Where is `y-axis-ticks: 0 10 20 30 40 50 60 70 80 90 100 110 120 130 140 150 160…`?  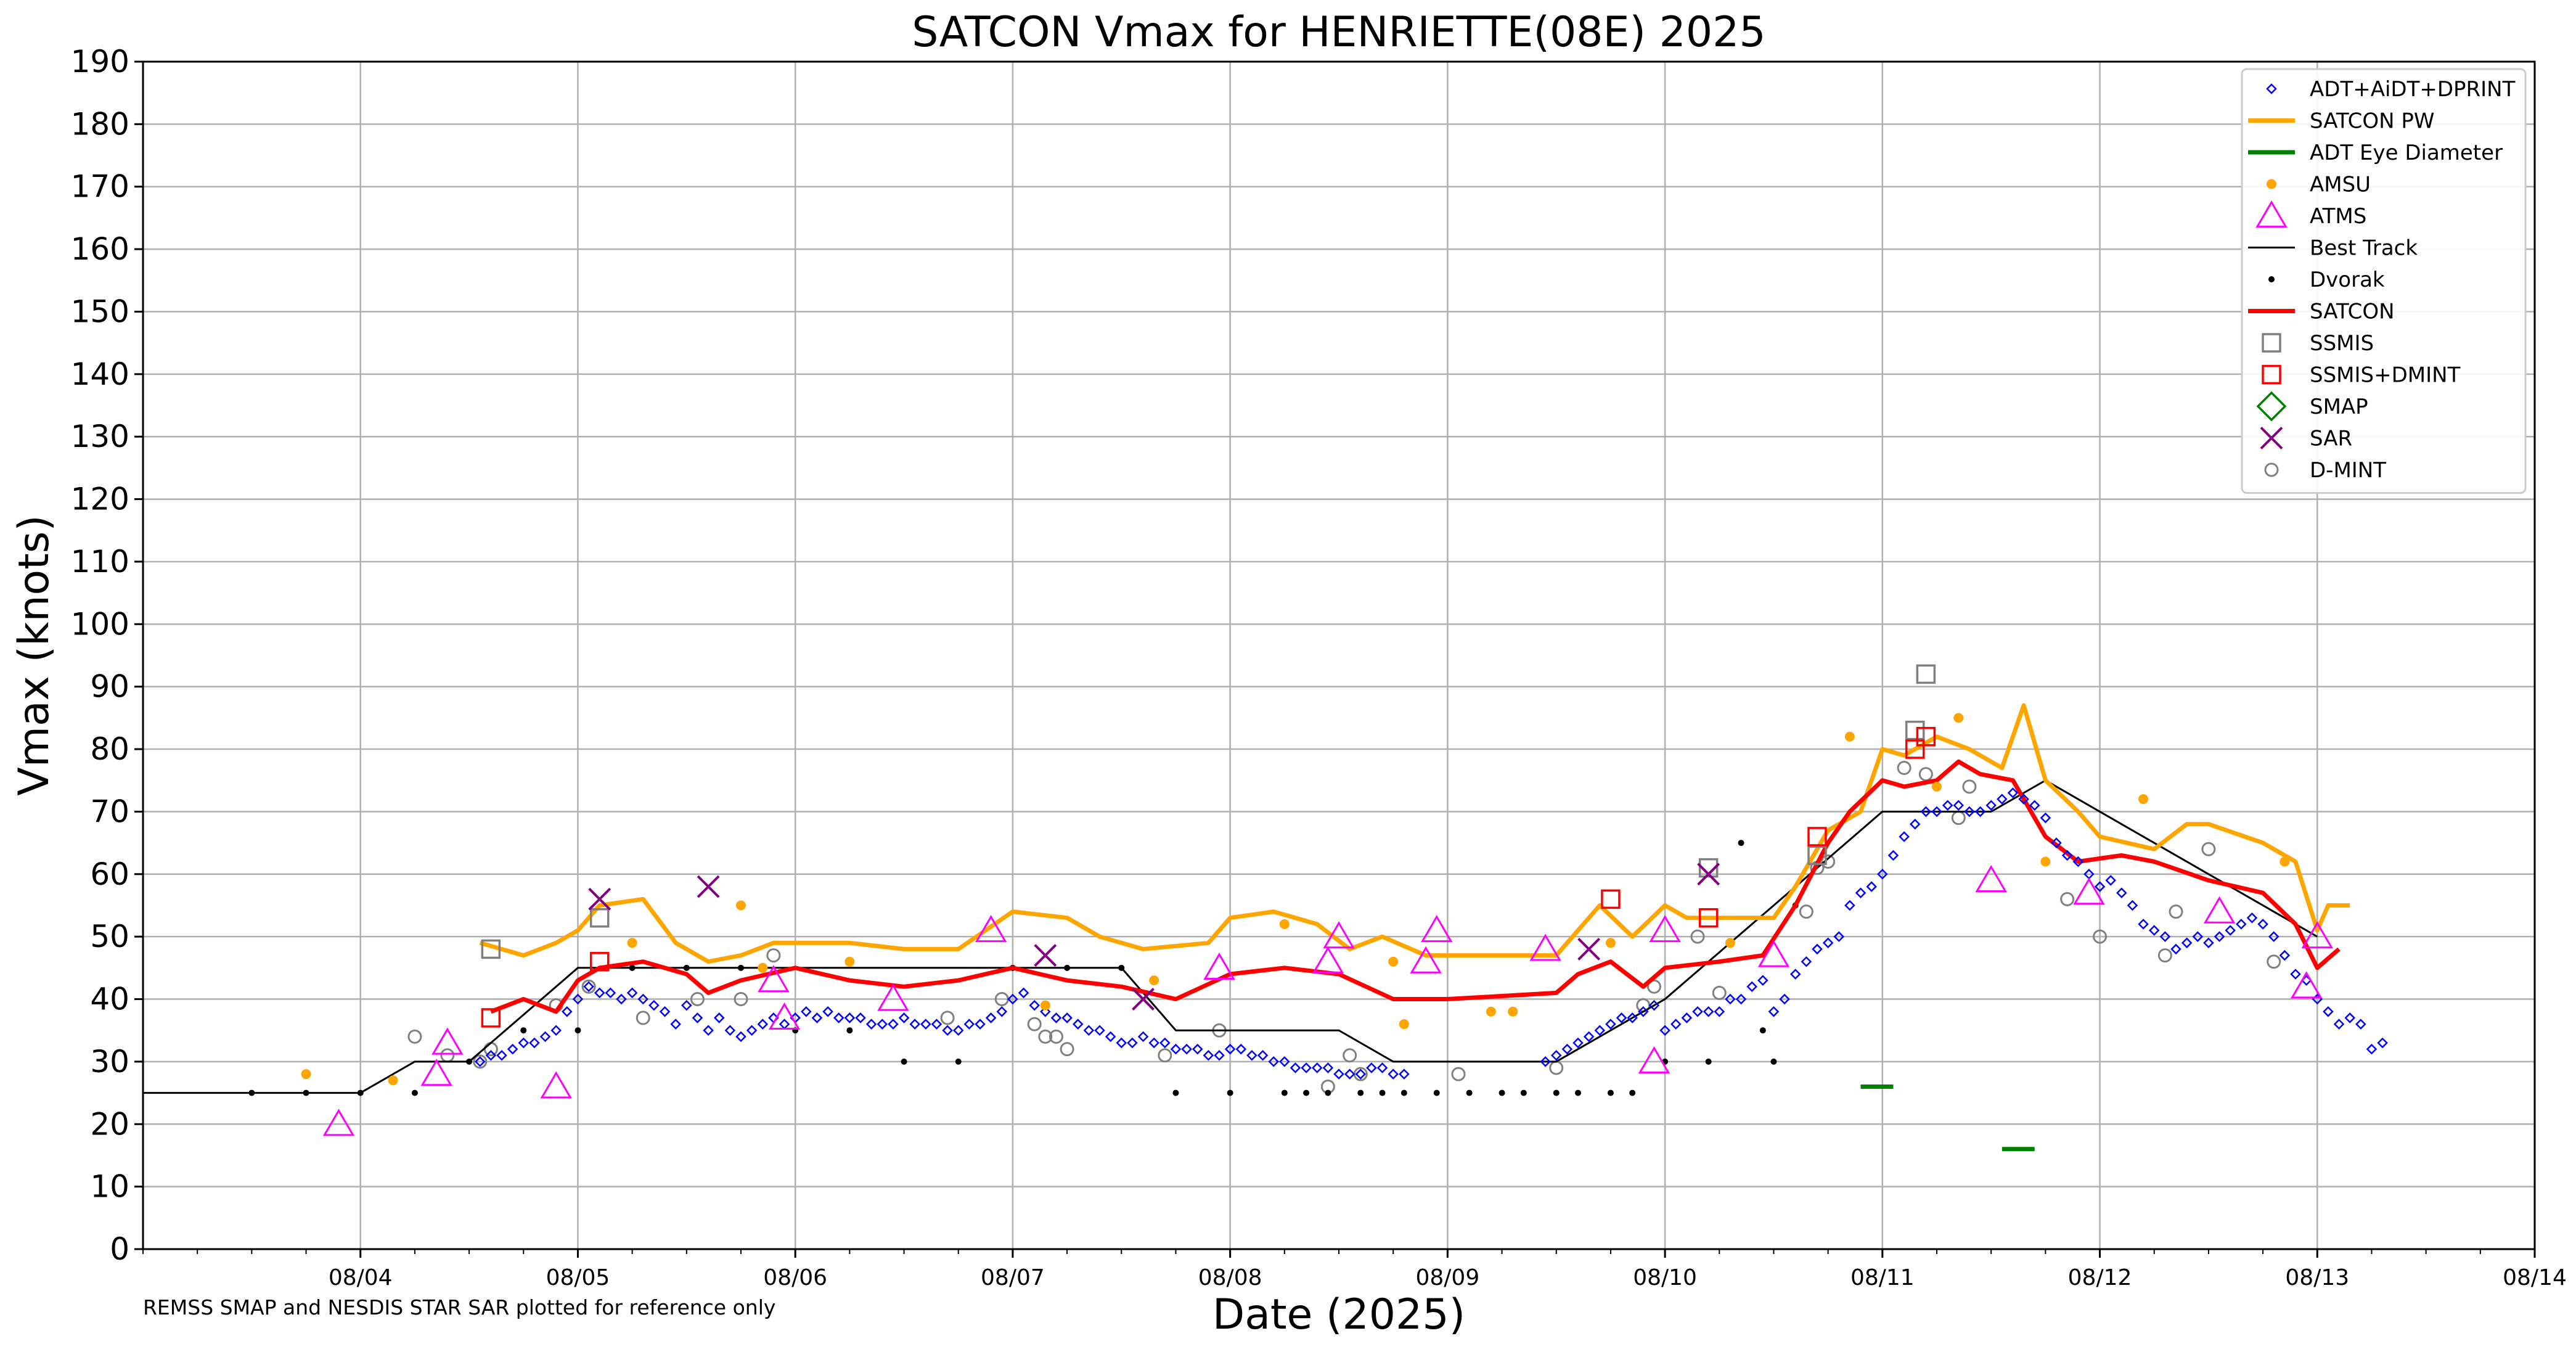 y-axis-ticks: 0 10 20 30 40 50 60 70 80 90 100 110 120 130 140 150 160… is located at coordinates (107, 655).